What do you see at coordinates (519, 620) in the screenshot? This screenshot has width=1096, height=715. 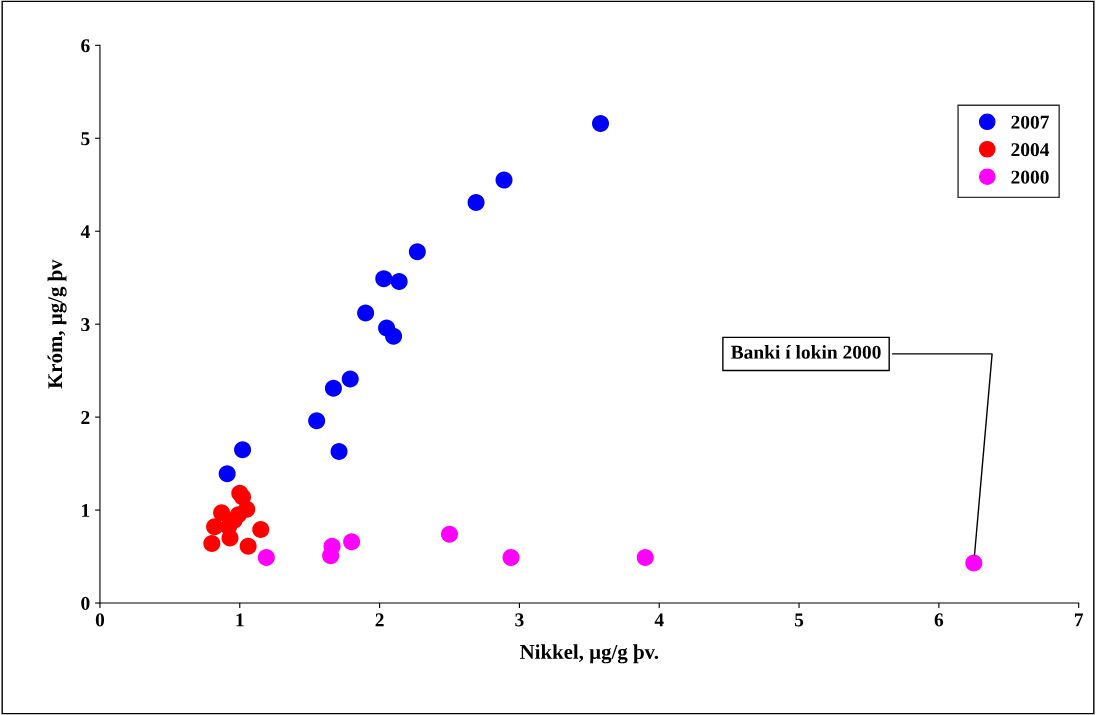 I see `x-tick-label: 3` at bounding box center [519, 620].